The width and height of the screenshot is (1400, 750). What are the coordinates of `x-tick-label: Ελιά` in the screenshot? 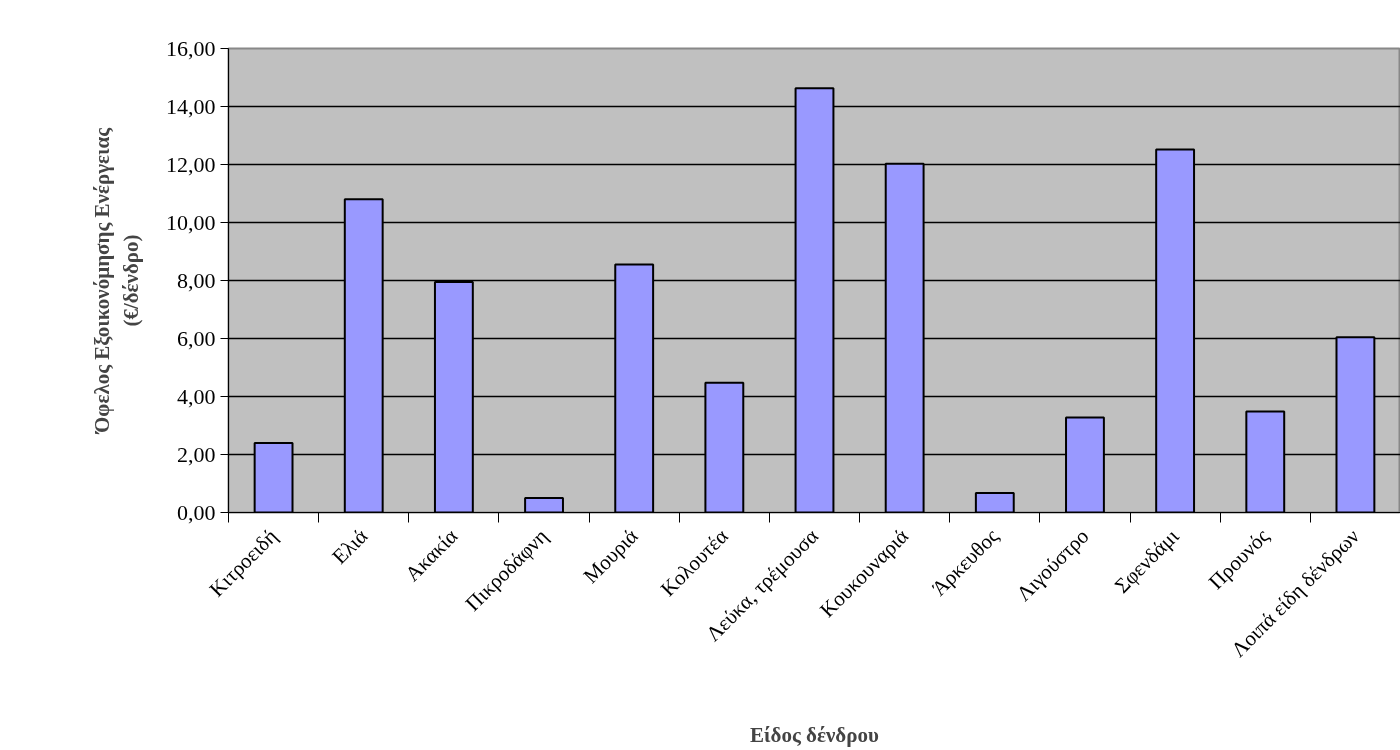 It's located at (350, 546).